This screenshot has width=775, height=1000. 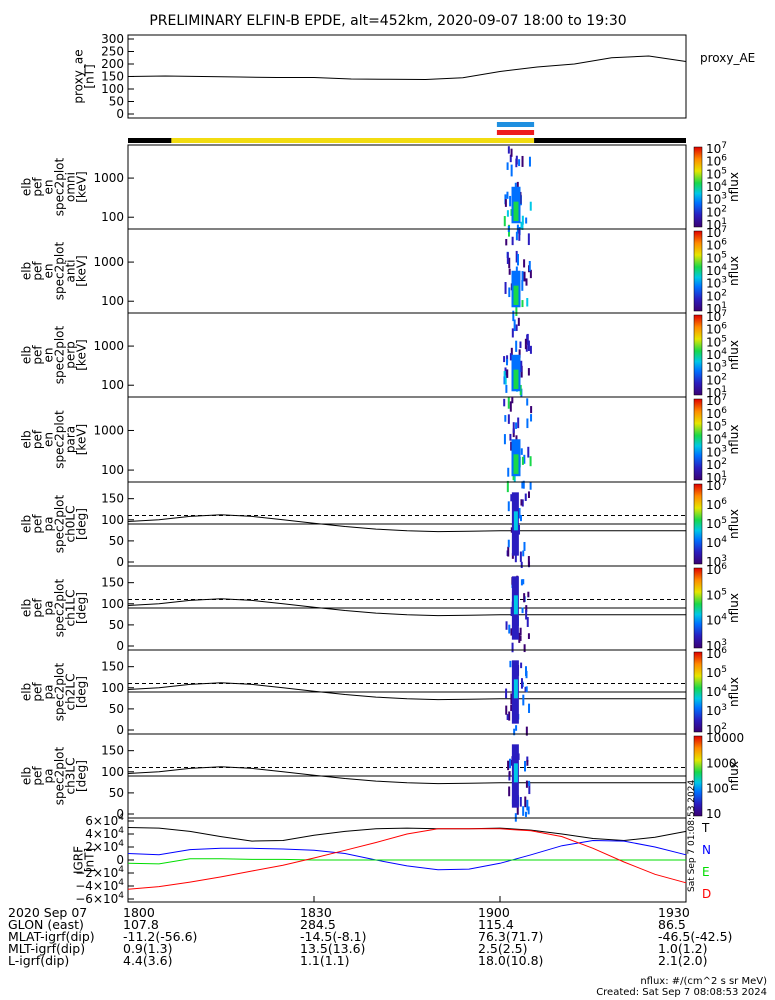 What do you see at coordinates (71, 692) in the screenshot?
I see `ylabel-line: ch2LC` at bounding box center [71, 692].